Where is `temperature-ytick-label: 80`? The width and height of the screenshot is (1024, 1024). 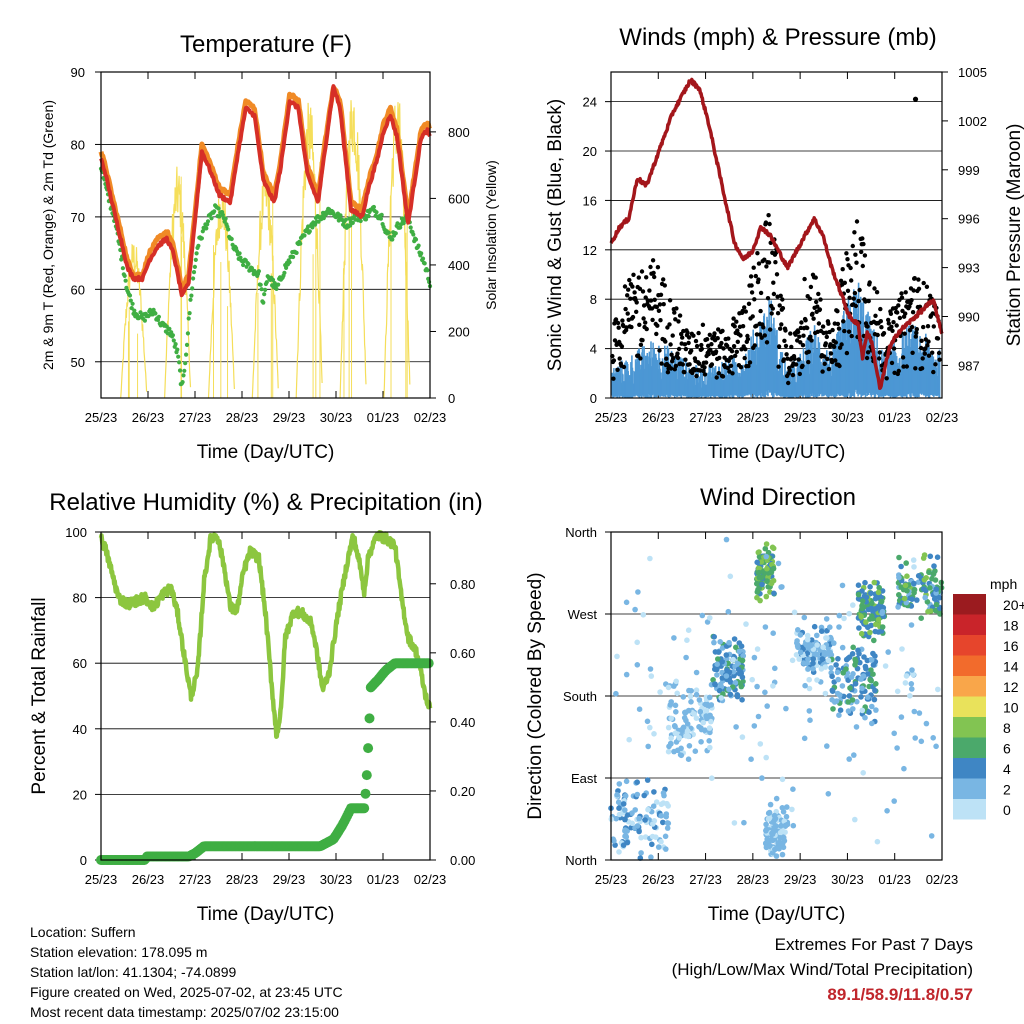
temperature-ytick-label: 80 is located at coordinates (78, 144).